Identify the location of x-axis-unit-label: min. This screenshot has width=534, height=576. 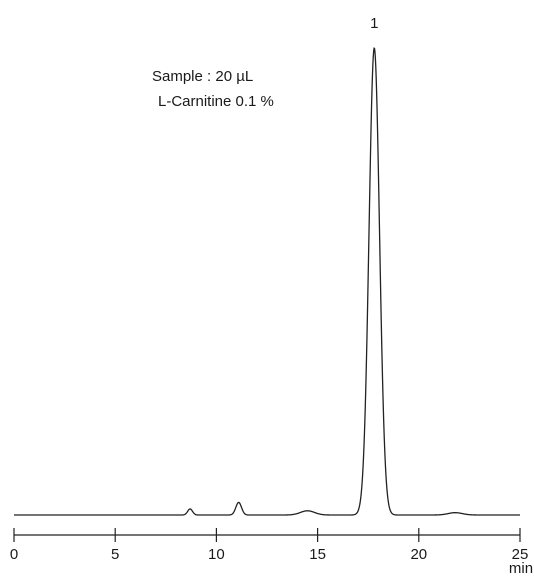
(521, 568).